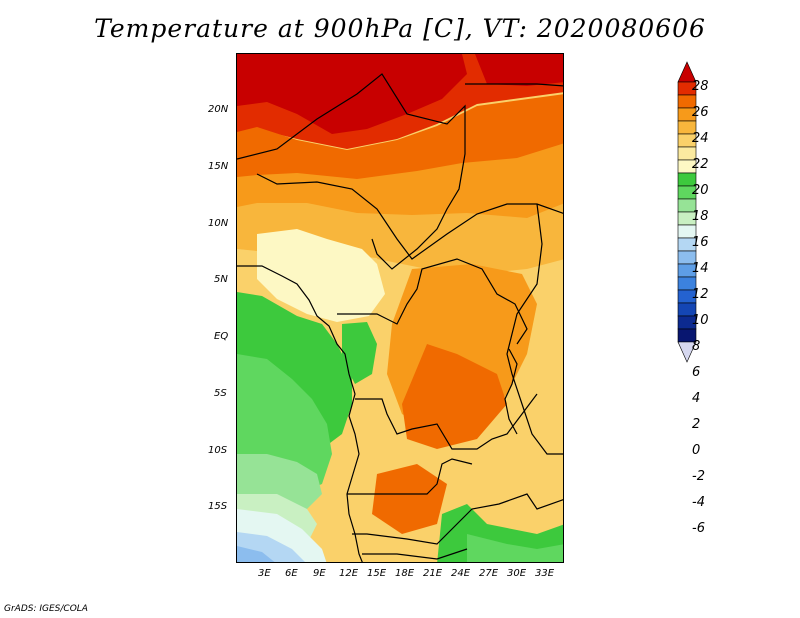 This screenshot has width=800, height=618. What do you see at coordinates (698, 502) in the screenshot?
I see `colorbar-label-minus4: -4` at bounding box center [698, 502].